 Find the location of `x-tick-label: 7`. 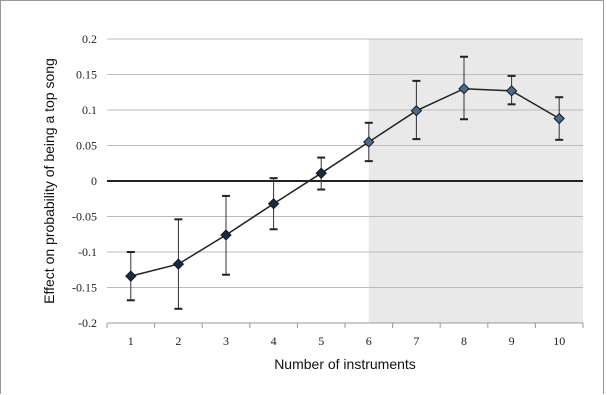

x-tick-label: 7 is located at coordinates (416, 341).